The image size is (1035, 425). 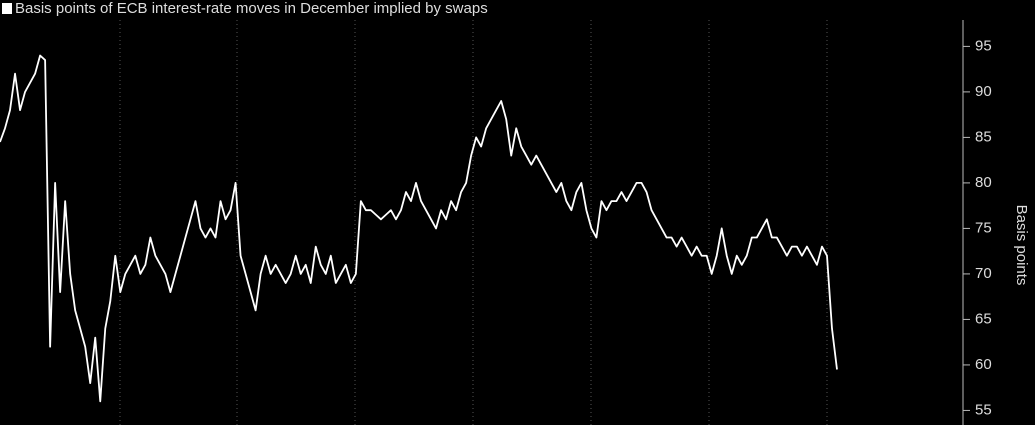 What do you see at coordinates (983, 409) in the screenshot?
I see `y-tick-label: 55` at bounding box center [983, 409].